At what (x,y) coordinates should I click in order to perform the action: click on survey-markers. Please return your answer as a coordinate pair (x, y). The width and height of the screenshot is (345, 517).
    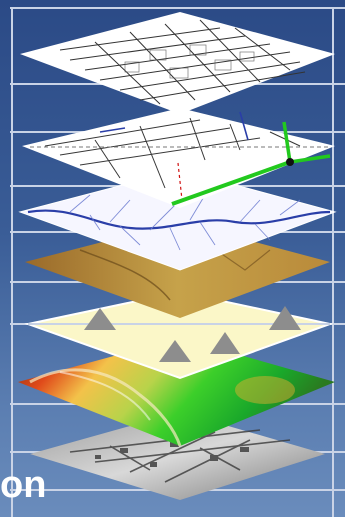
    Looking at the image, I should click on (192, 334).